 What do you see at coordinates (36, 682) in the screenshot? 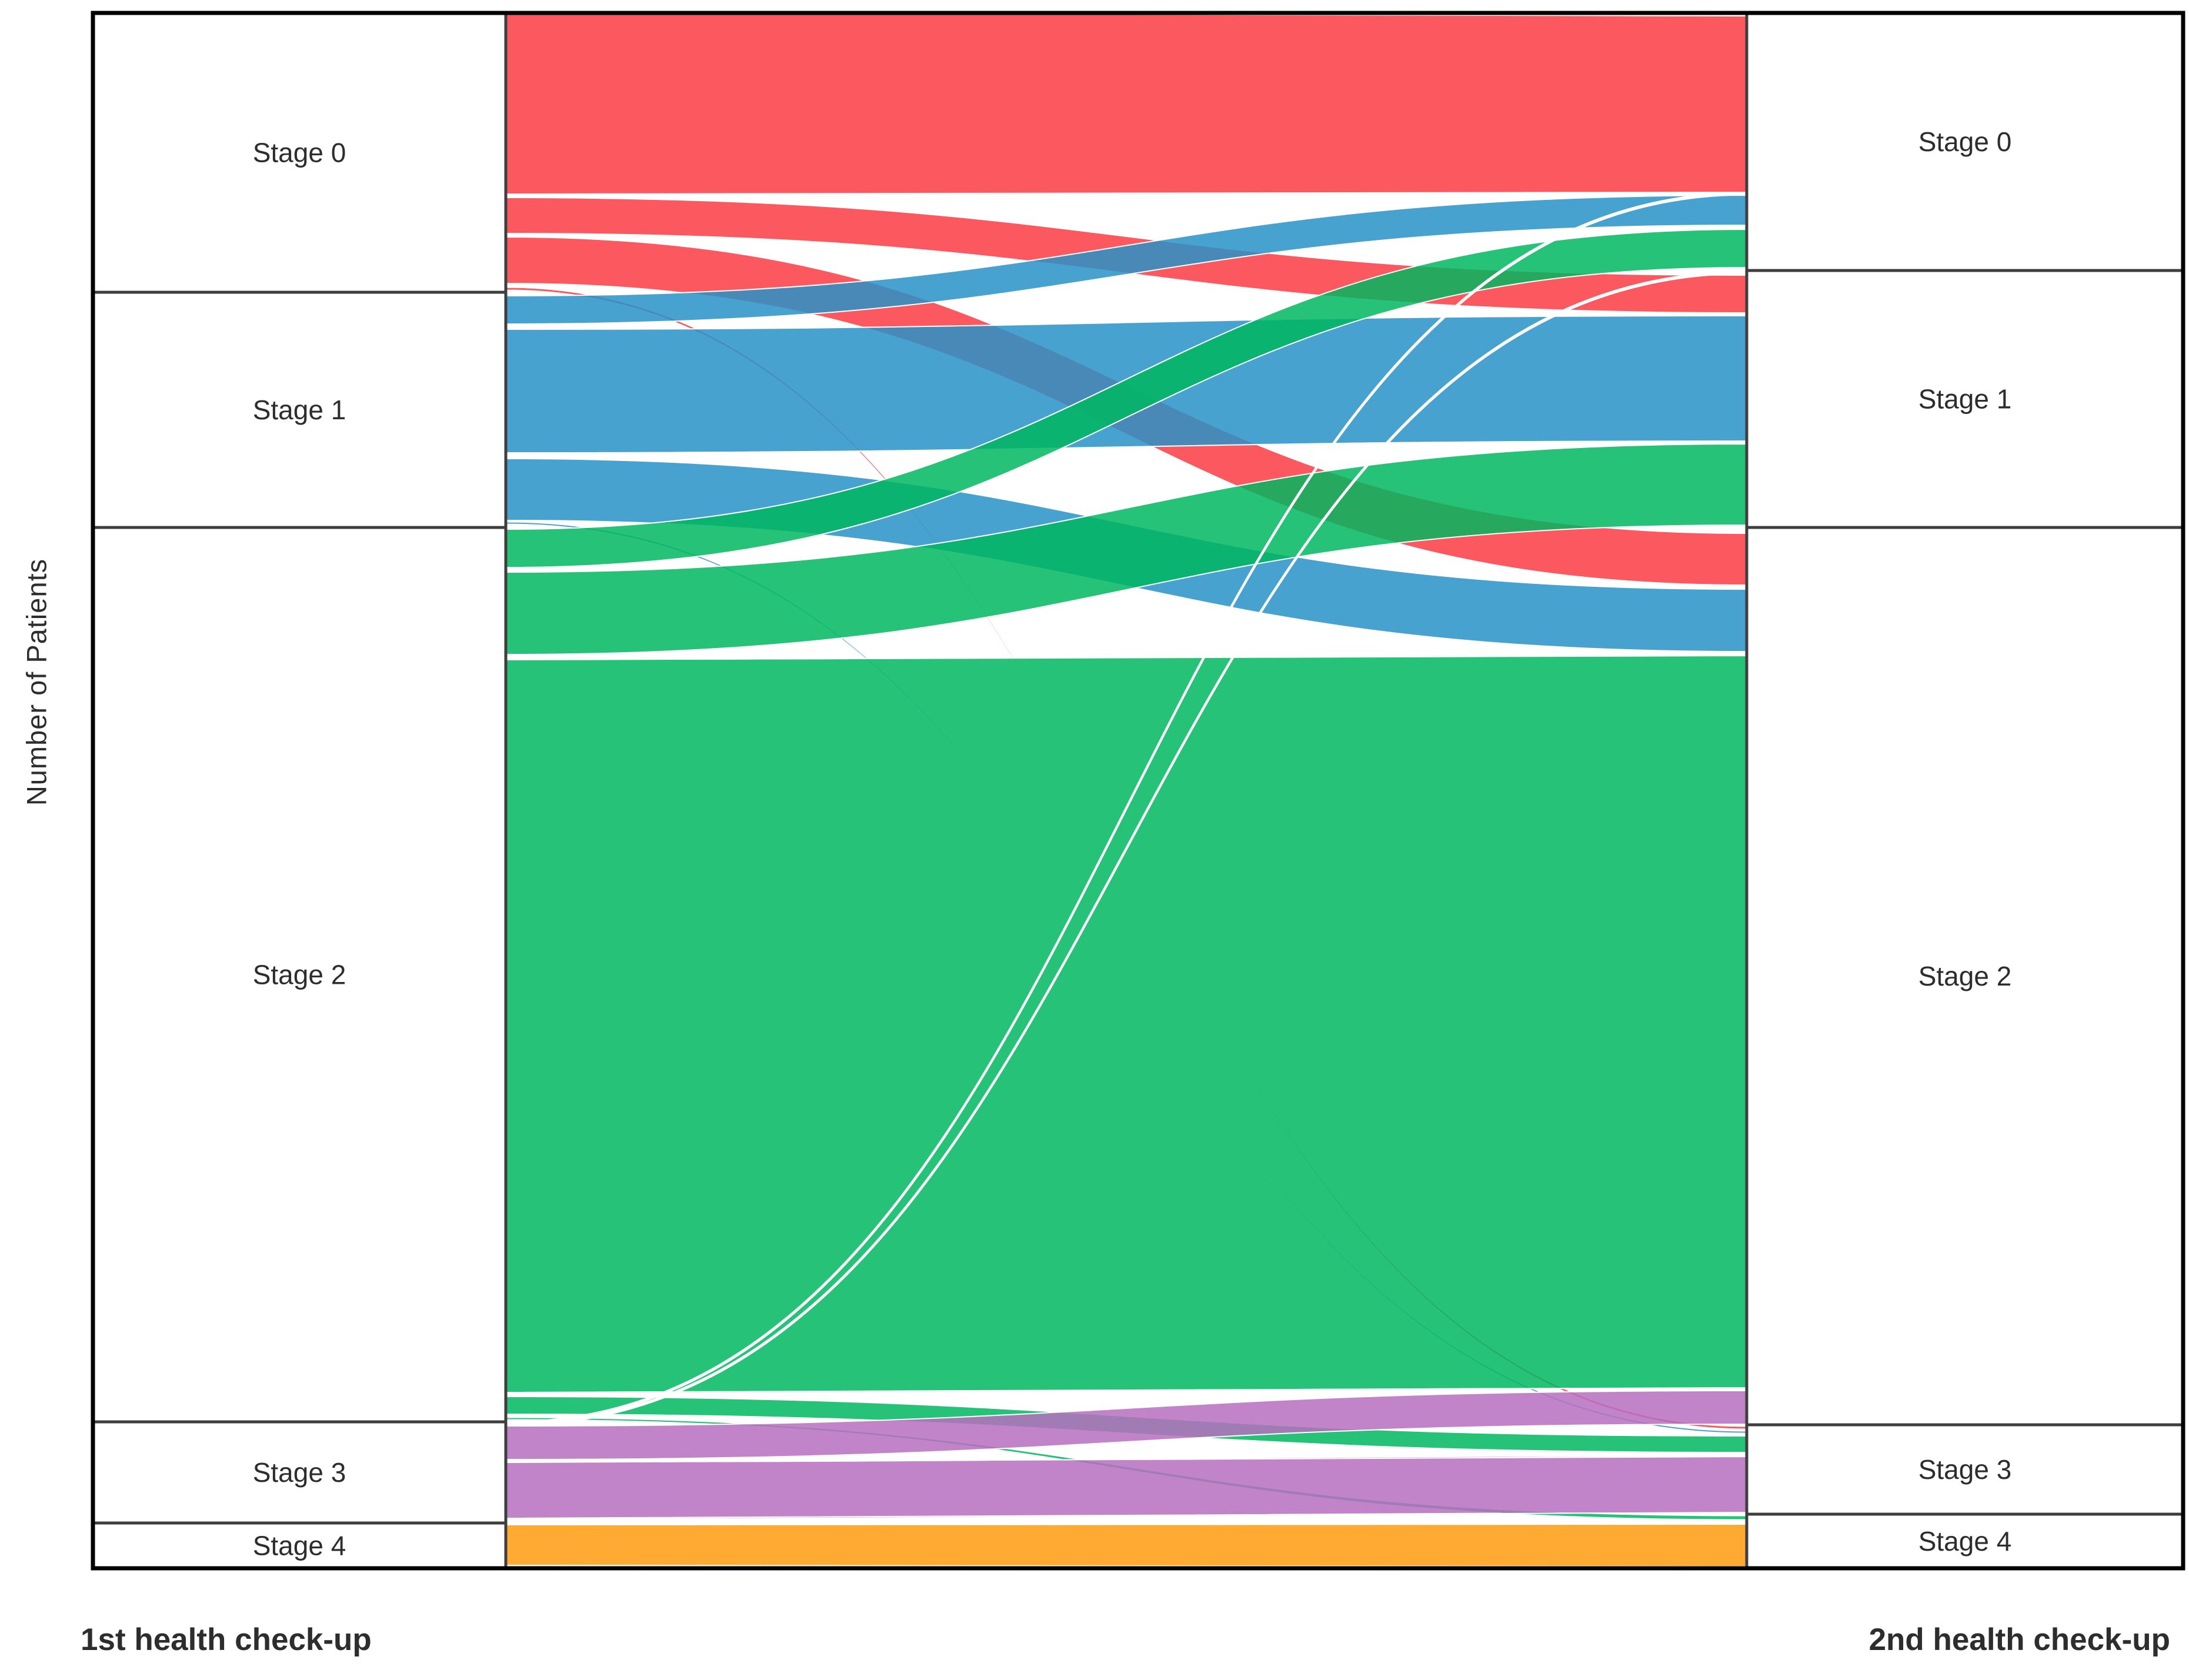
I see `y-axis-label: Number of Patients` at bounding box center [36, 682].